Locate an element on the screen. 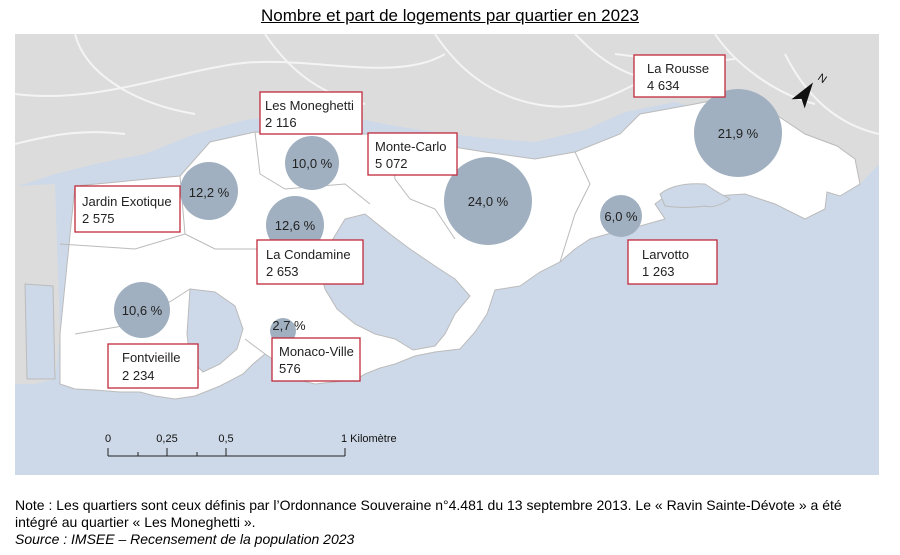  name-larvotto: Larvotto is located at coordinates (665, 254).